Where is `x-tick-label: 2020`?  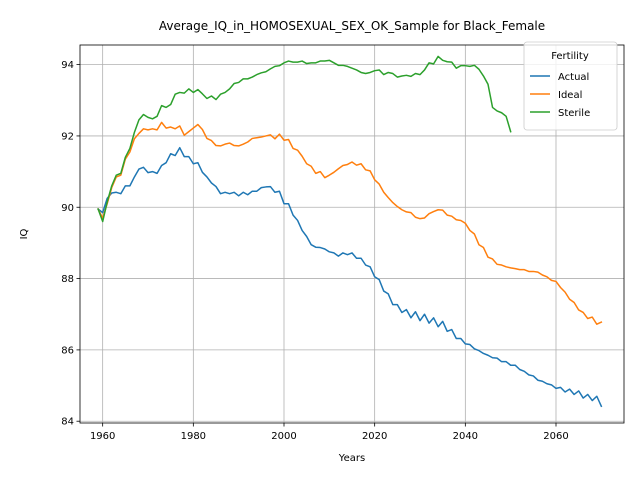
x-tick-label: 2020 is located at coordinates (374, 436).